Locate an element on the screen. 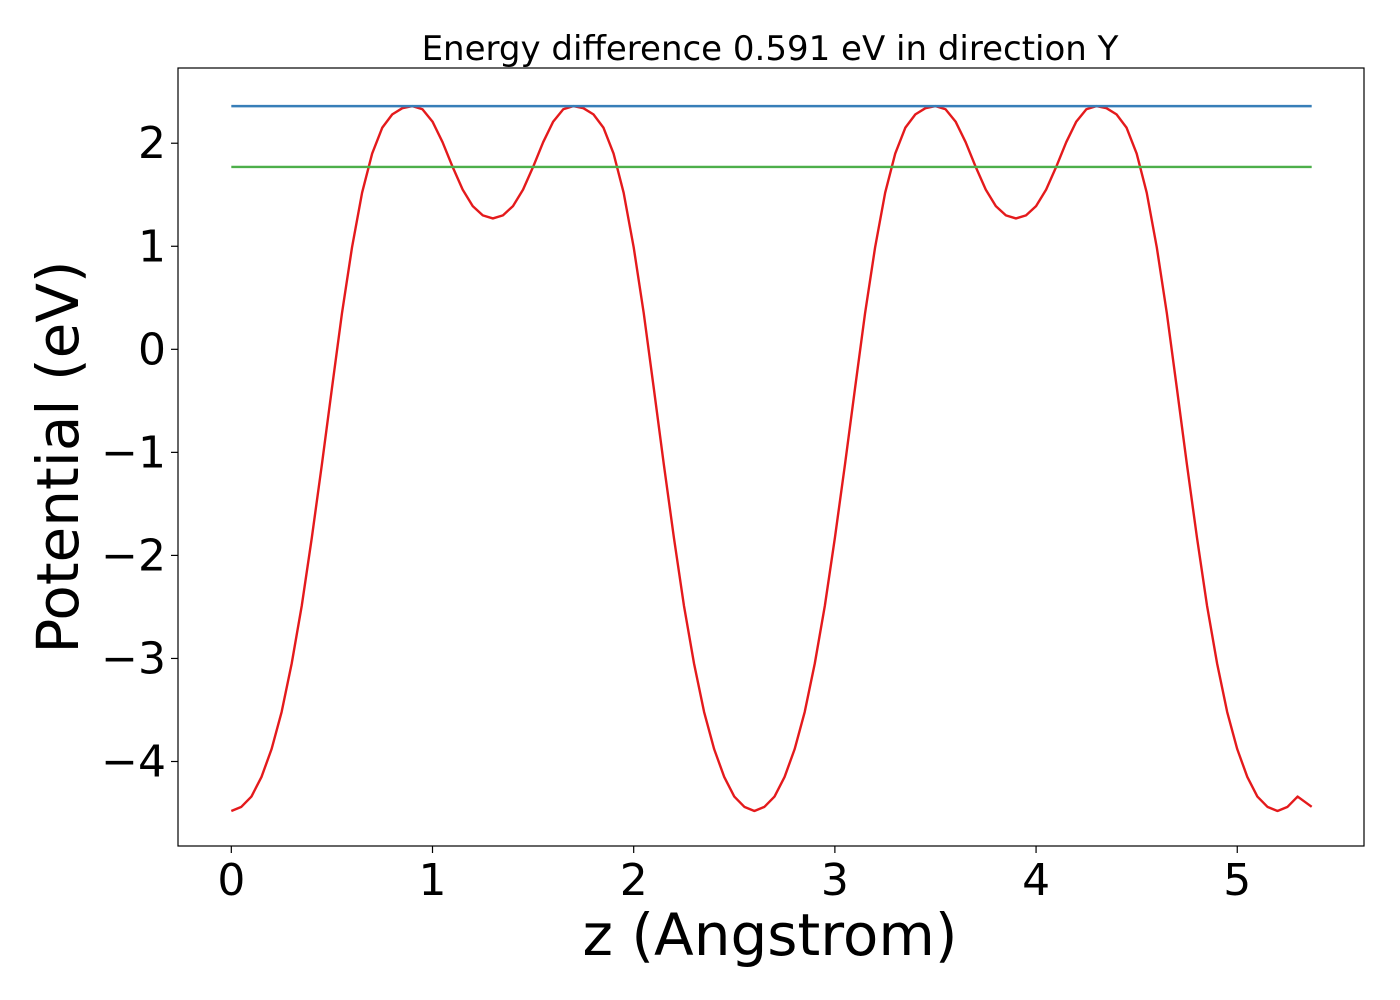 The image size is (1400, 1000). x-tick-label: 4 is located at coordinates (1036, 880).